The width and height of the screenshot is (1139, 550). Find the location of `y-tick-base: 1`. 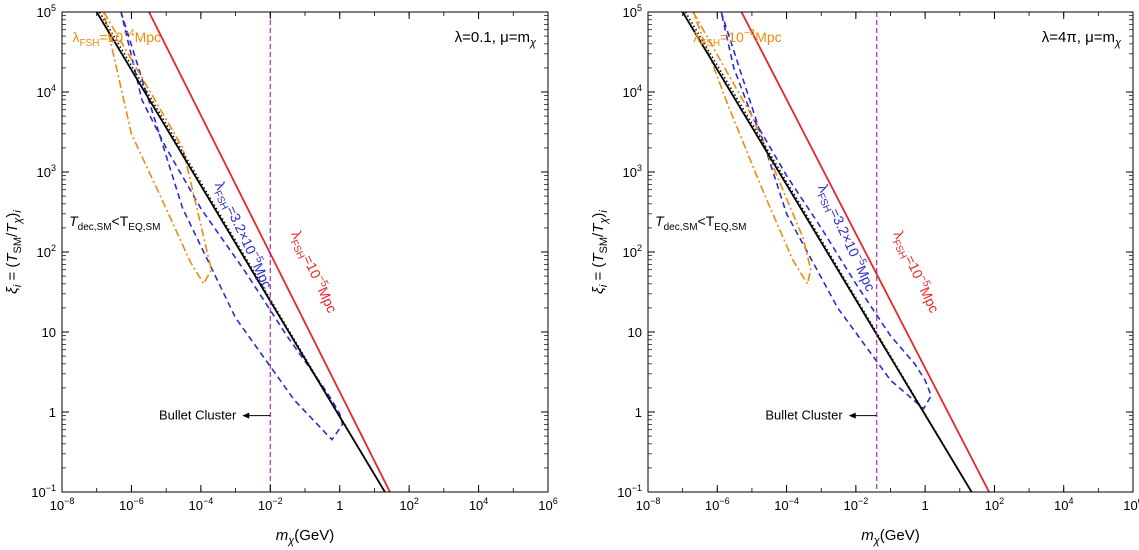

y-tick-base: 1 is located at coordinates (52, 412).